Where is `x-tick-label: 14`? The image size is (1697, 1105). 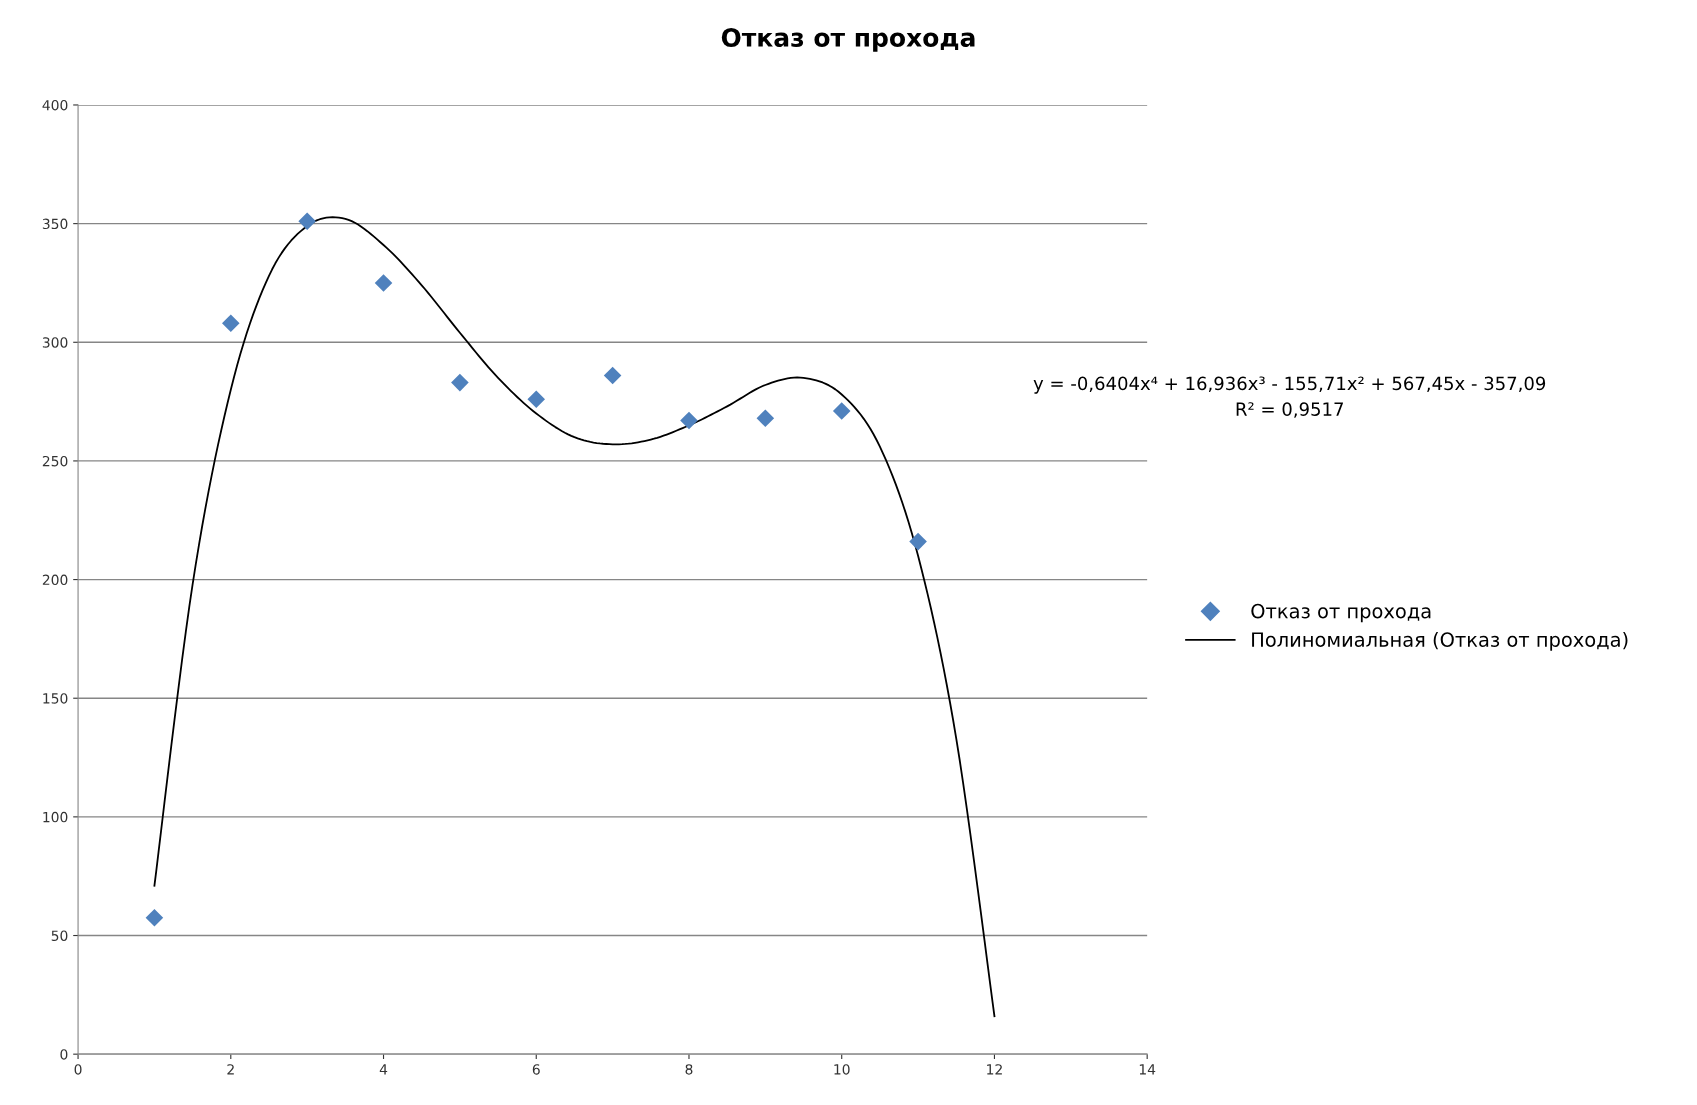 x-tick-label: 14 is located at coordinates (1147, 1069).